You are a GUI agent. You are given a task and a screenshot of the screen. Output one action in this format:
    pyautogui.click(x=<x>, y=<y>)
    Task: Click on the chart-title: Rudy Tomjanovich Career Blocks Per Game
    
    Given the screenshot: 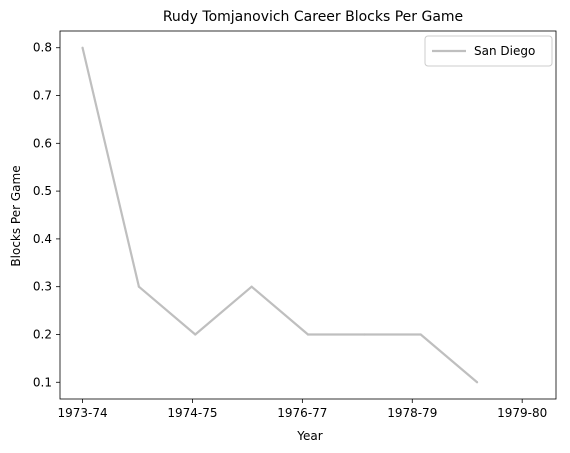 What is the action you would take?
    pyautogui.click(x=313, y=17)
    